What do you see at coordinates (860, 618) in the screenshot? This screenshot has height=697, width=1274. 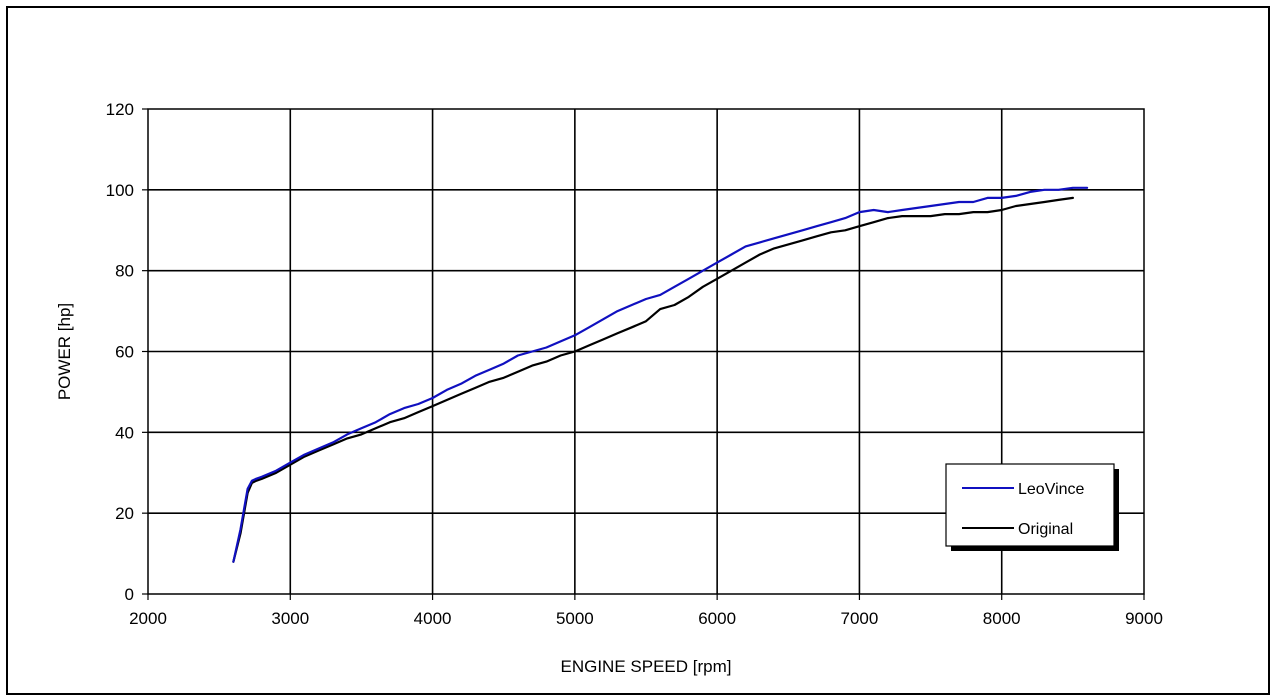 I see `x-tick-label: 7000` at bounding box center [860, 618].